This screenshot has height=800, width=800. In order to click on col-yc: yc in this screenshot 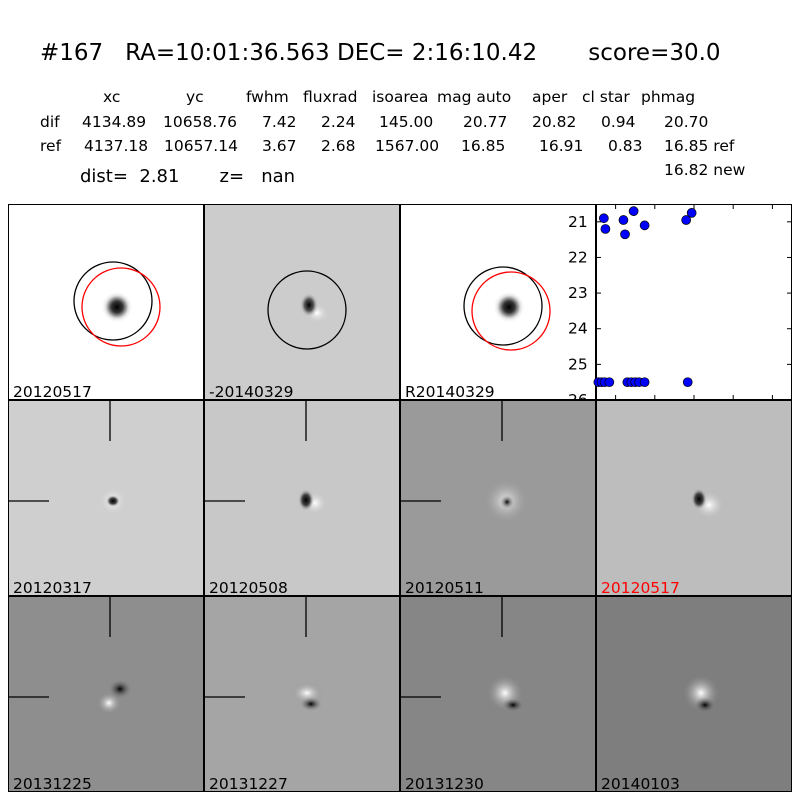, I will do `click(195, 97)`.